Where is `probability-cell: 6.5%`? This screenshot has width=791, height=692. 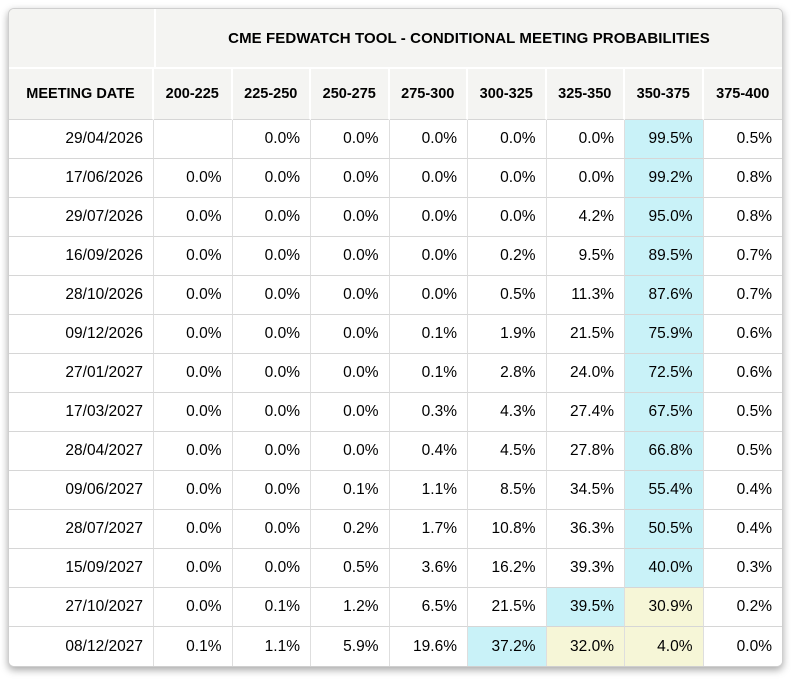 probability-cell: 6.5% is located at coordinates (428, 607).